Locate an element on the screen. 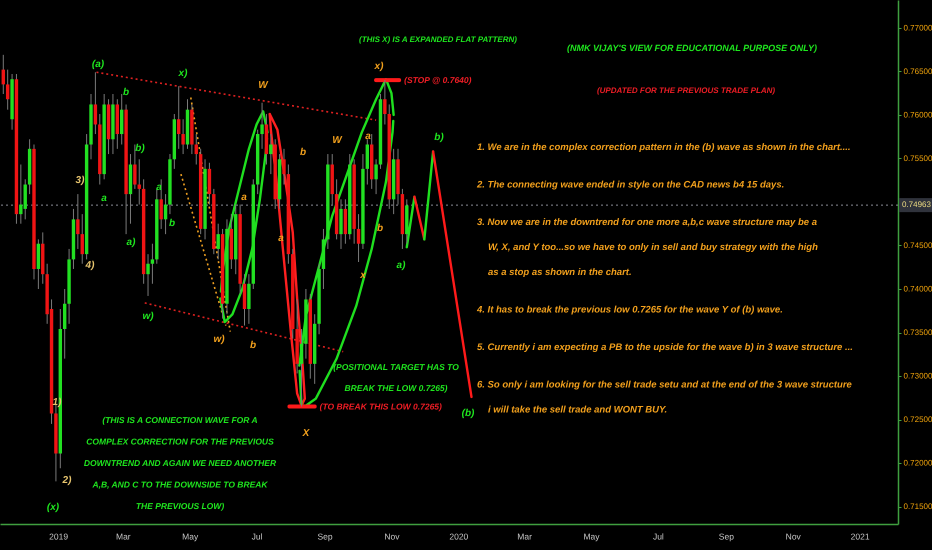 The height and width of the screenshot is (550, 932). annotation: 4. It has to break the previous low 0.7265 for the wave Y of (b) wave. is located at coordinates (629, 310).